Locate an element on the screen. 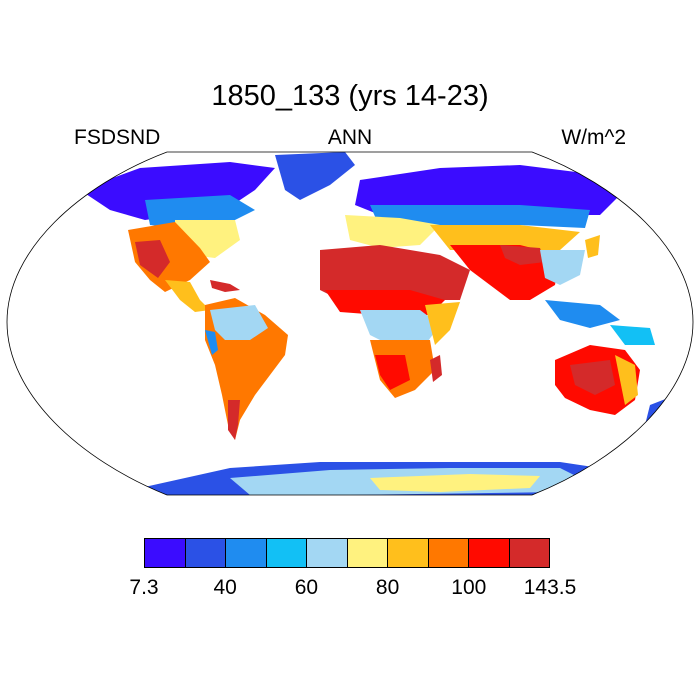  central-asia is located at coordinates (505, 237).